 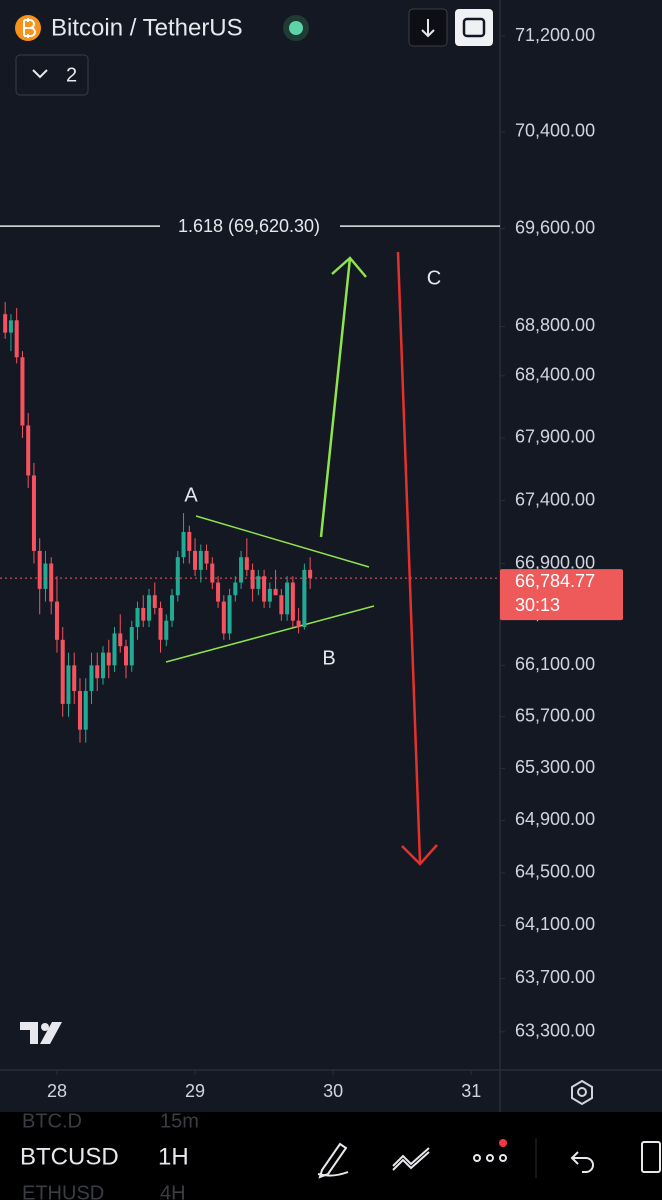 I want to click on x-tick-label: 31, so click(x=471, y=1091).